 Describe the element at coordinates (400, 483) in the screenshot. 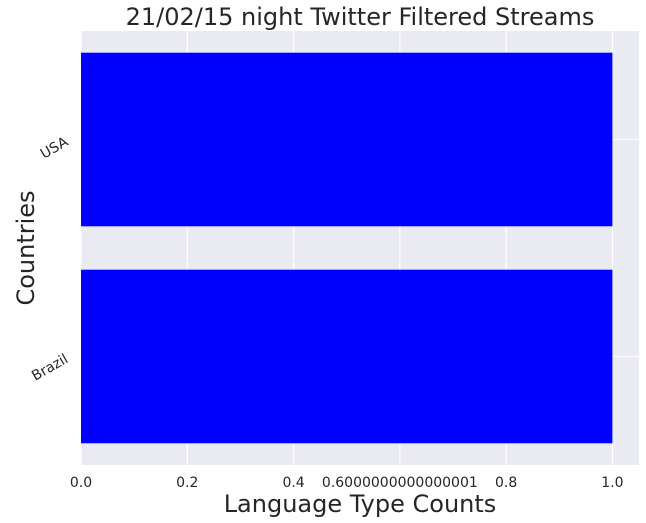

I see `x-tick-label: 0.6000000000000001` at that location.